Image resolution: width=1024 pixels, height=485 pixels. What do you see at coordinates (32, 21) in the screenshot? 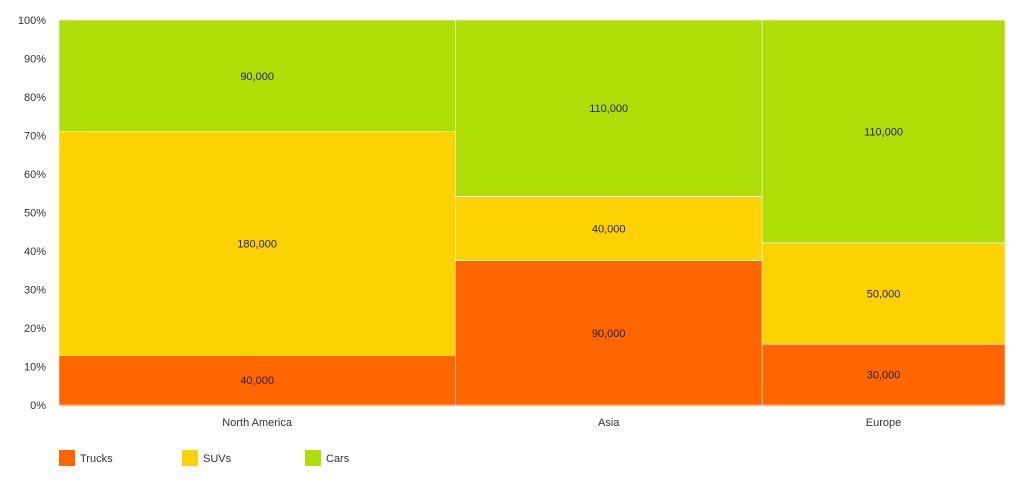
I see `y-tick-label: 100%` at bounding box center [32, 21].